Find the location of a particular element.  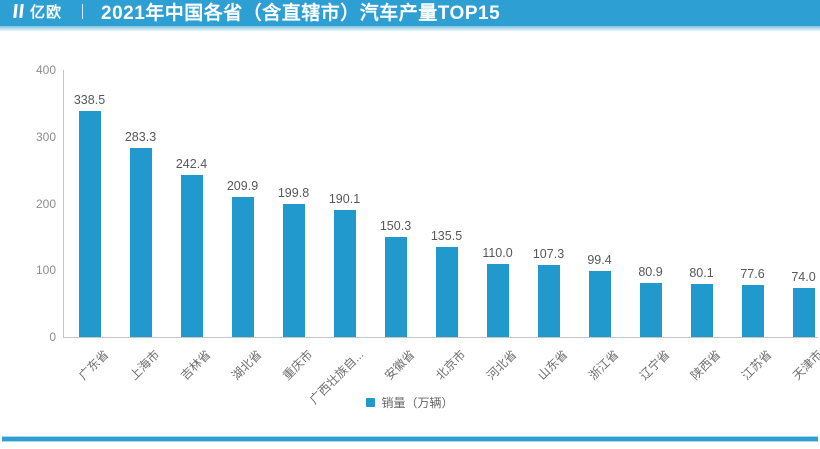

x-axis-category-label: 安徽省 is located at coordinates (399, 365).